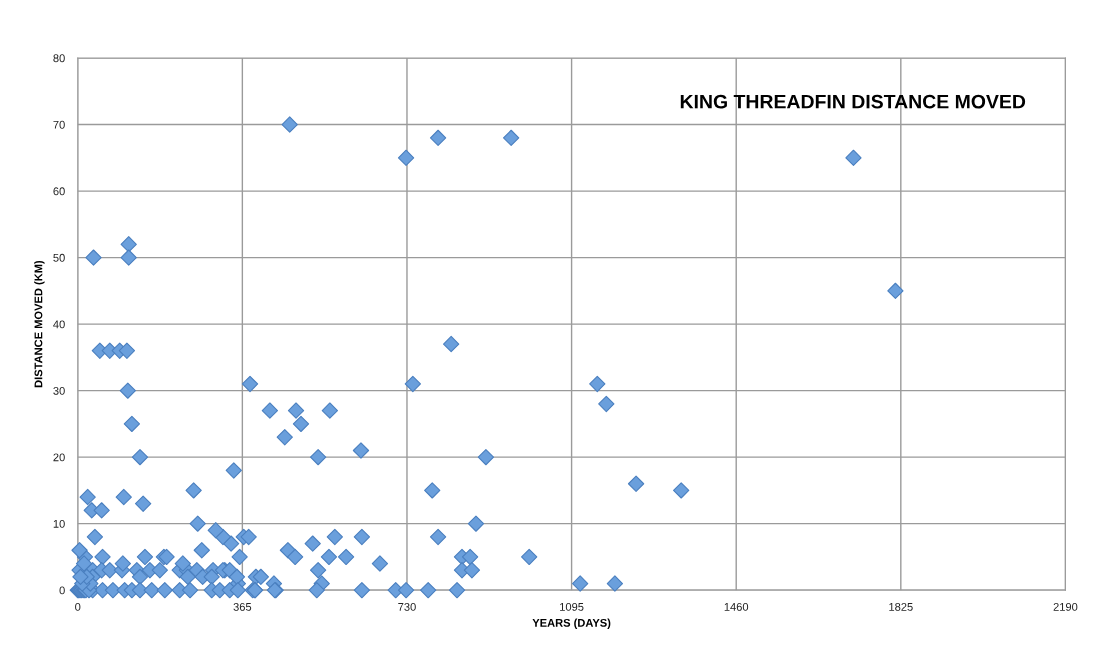  What do you see at coordinates (407, 606) in the screenshot?
I see `x-tick-label: 730` at bounding box center [407, 606].